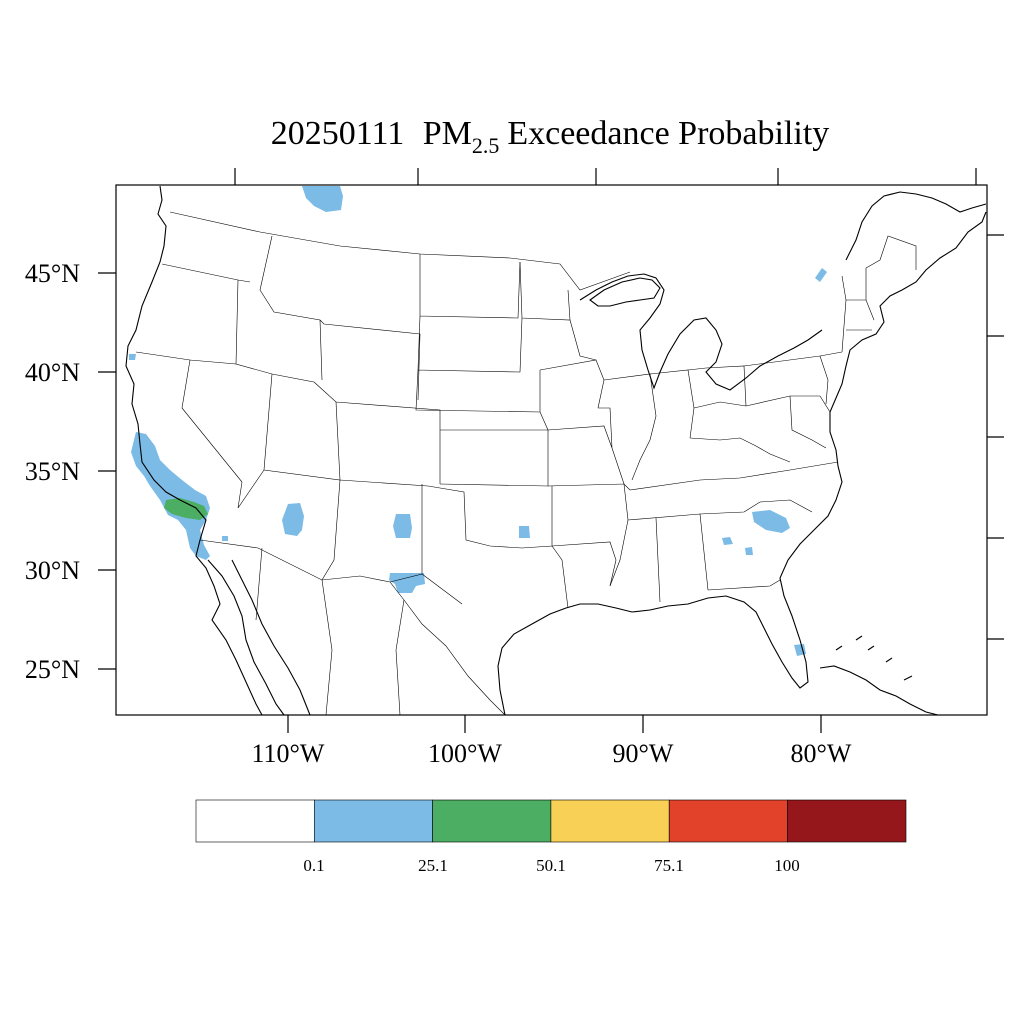 This screenshot has width=1024, height=1024. Describe the element at coordinates (337, 133) in the screenshot. I see `title-date: 20250111` at that location.